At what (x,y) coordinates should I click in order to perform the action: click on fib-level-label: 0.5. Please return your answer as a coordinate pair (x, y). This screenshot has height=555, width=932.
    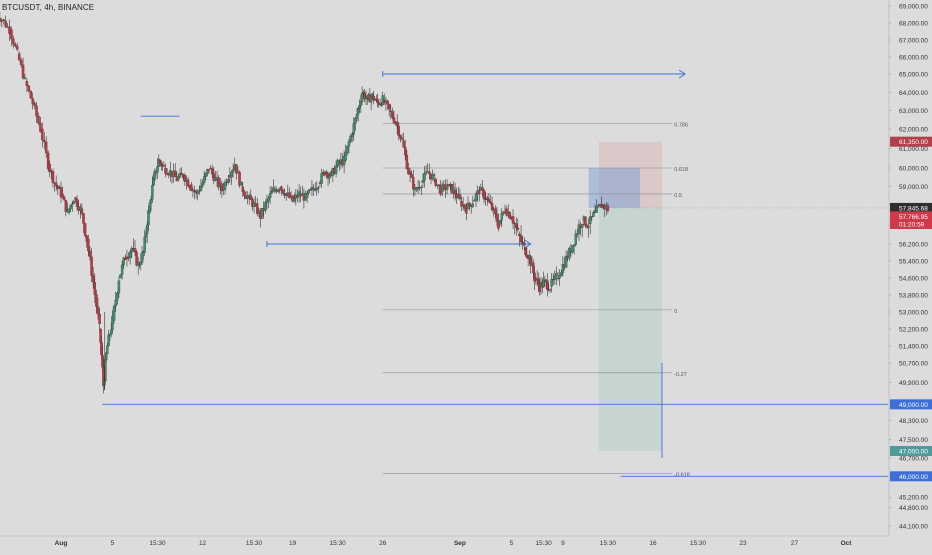
    Looking at the image, I should click on (678, 196).